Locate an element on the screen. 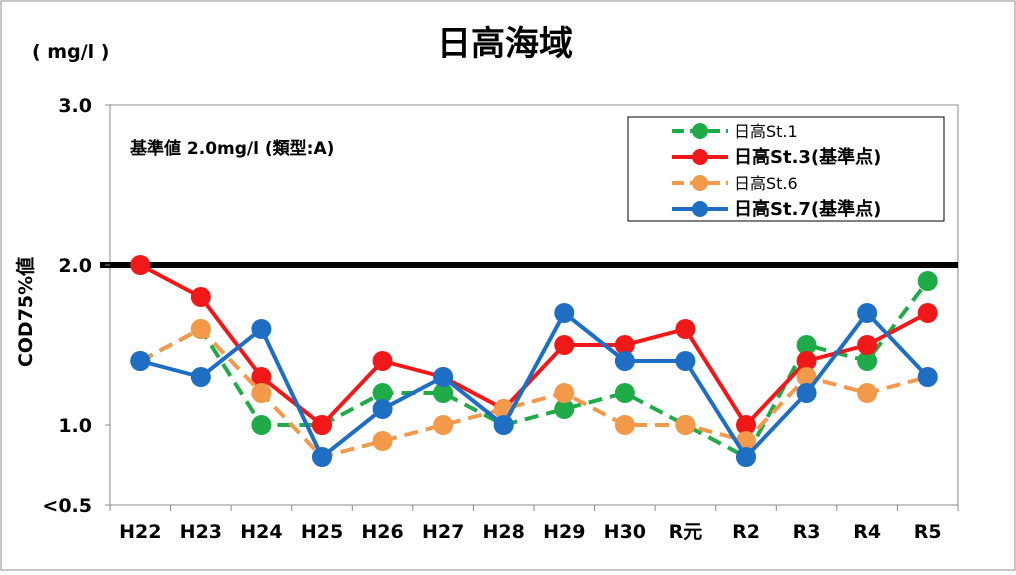  x-tick-label: R5 is located at coordinates (928, 532).